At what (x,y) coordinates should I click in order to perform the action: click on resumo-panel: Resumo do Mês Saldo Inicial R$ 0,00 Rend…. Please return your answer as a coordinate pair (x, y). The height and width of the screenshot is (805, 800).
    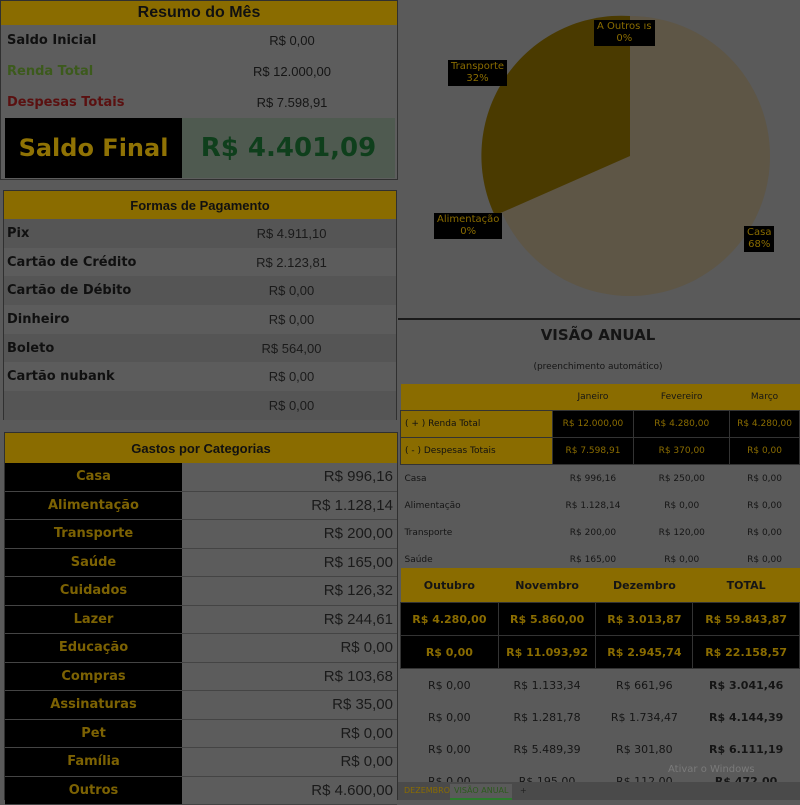
    Looking at the image, I should click on (199, 90).